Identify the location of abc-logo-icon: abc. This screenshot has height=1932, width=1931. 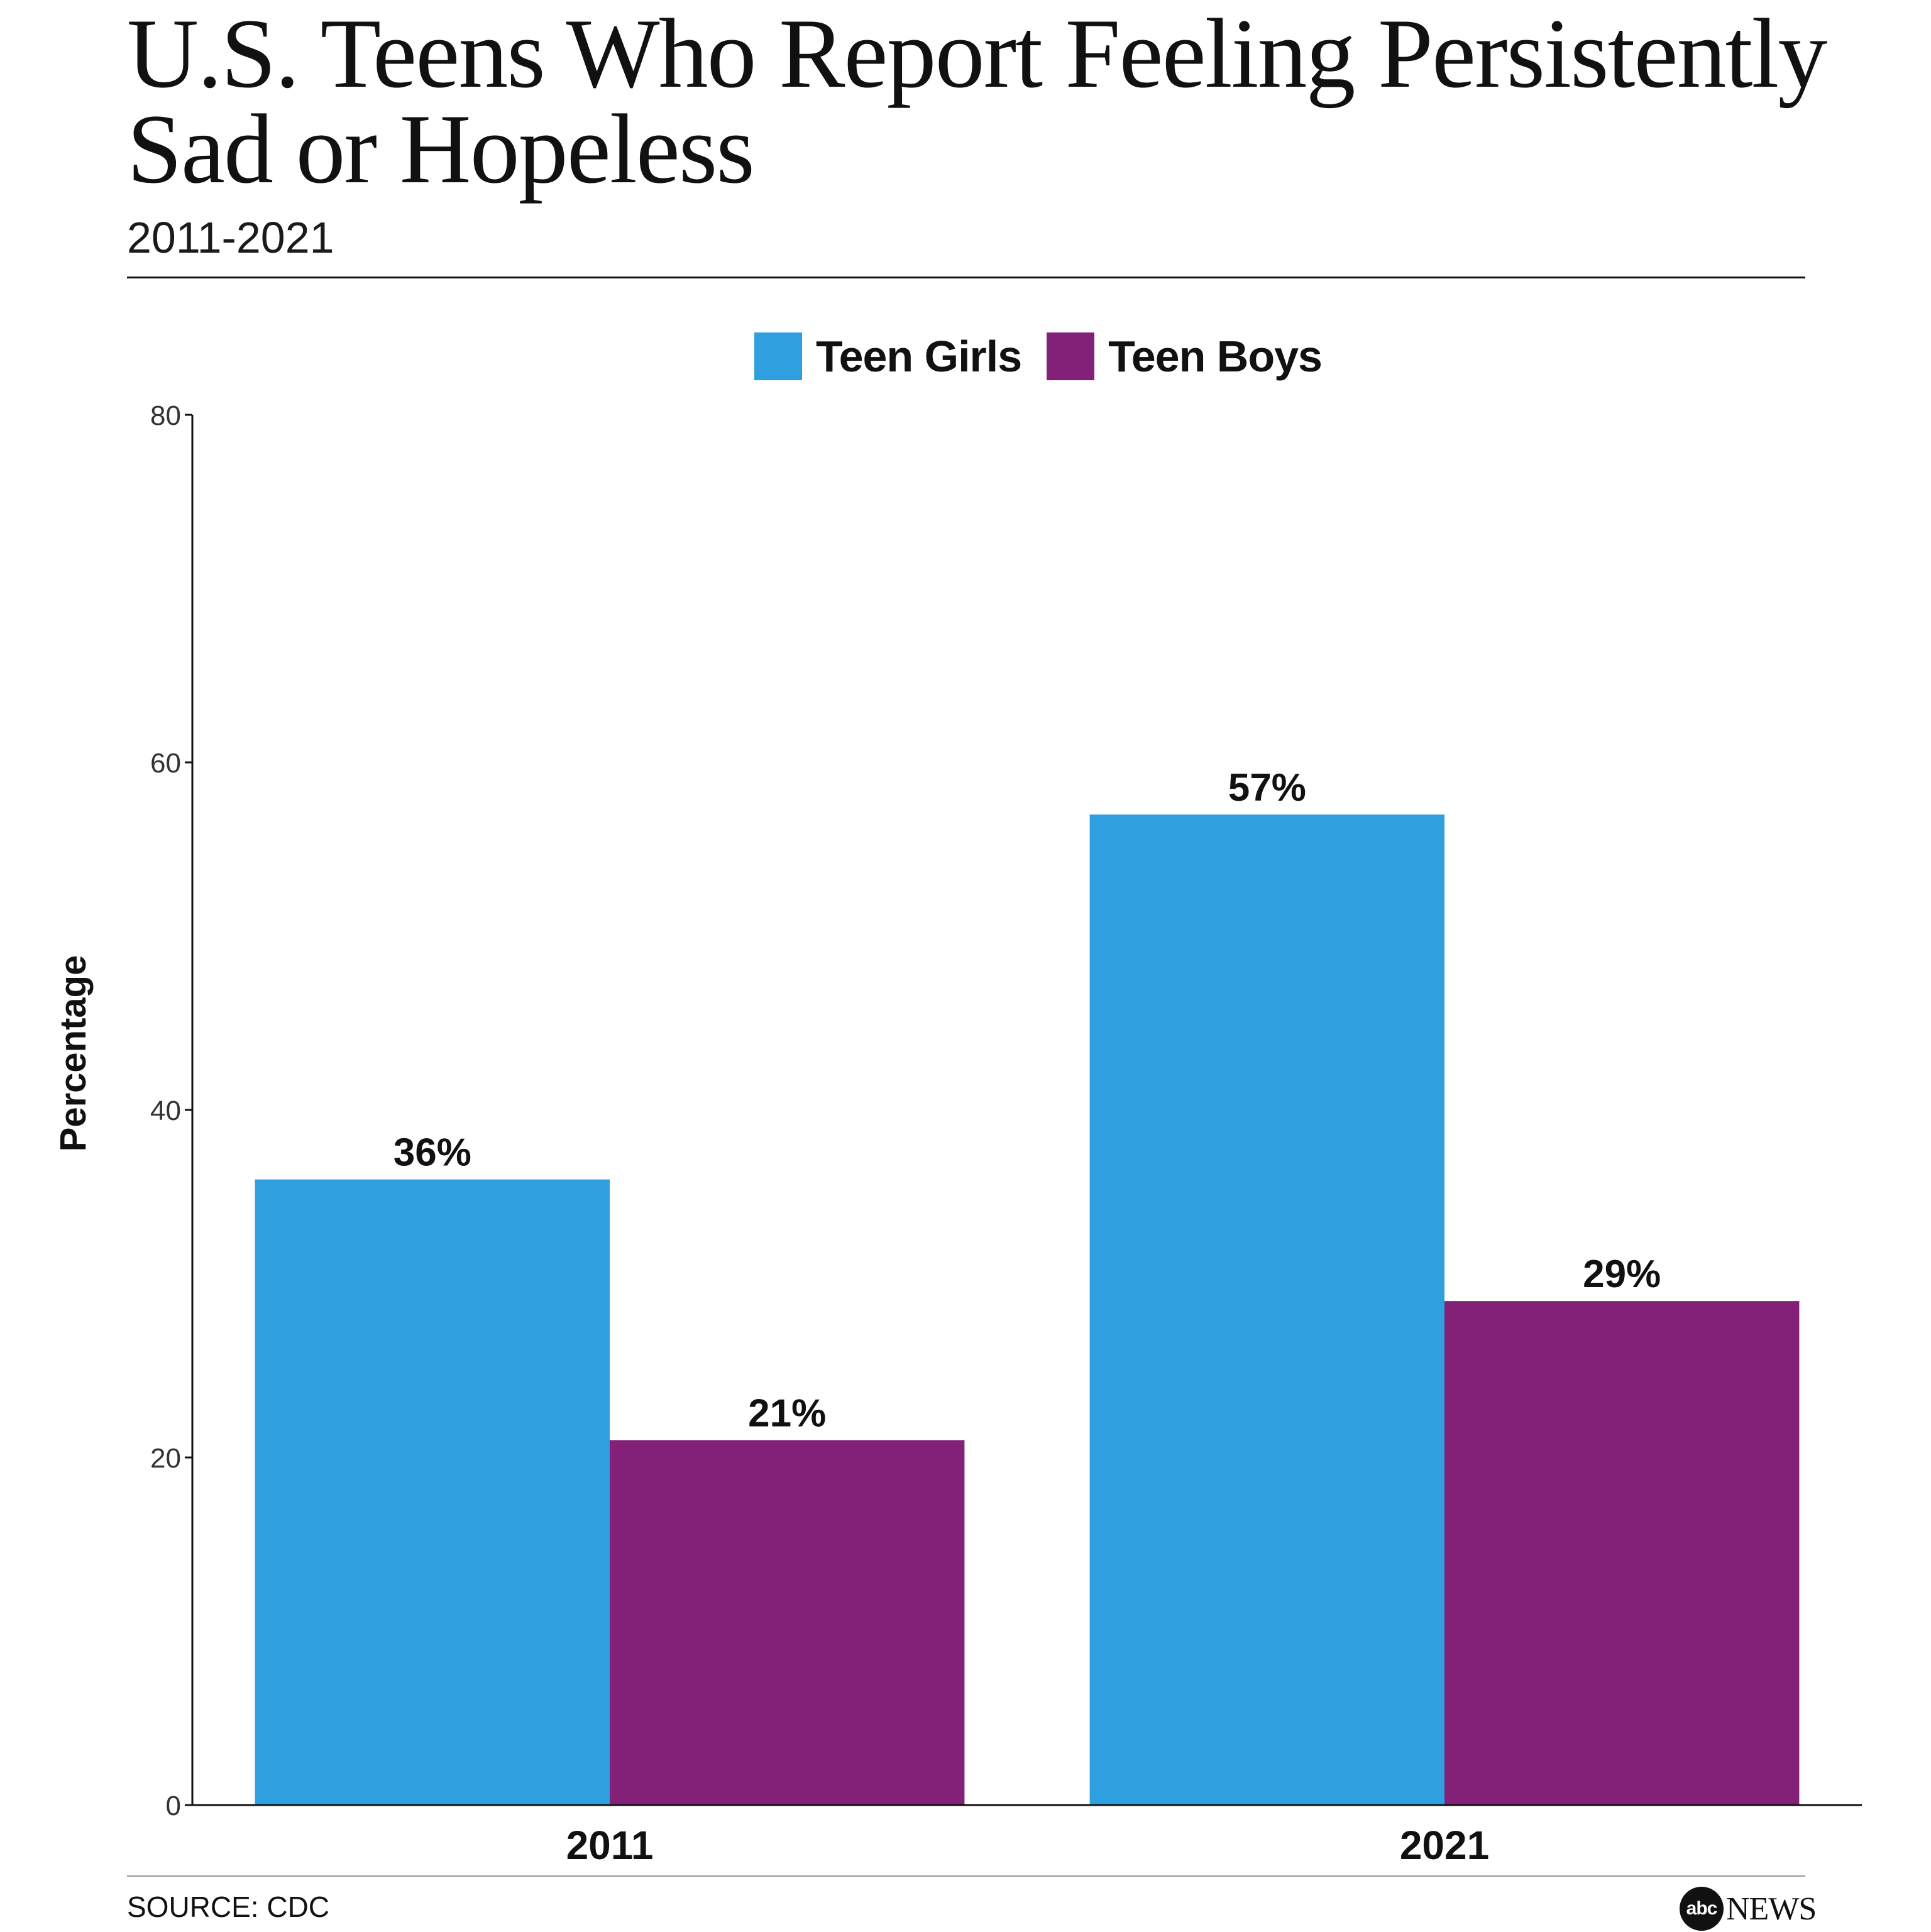
(1702, 1909).